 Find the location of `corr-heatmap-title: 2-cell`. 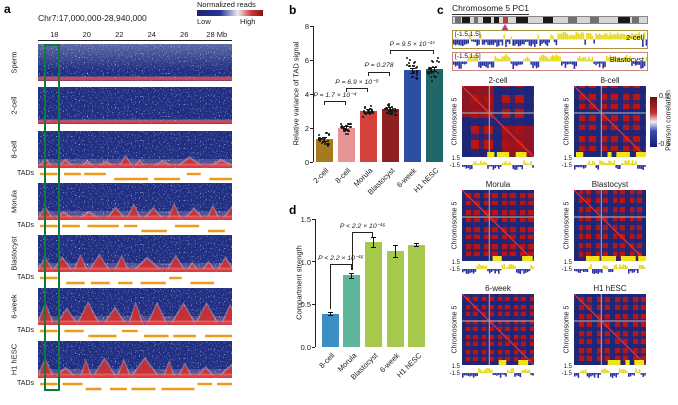

corr-heatmap-title: 2-cell is located at coordinates (498, 80).